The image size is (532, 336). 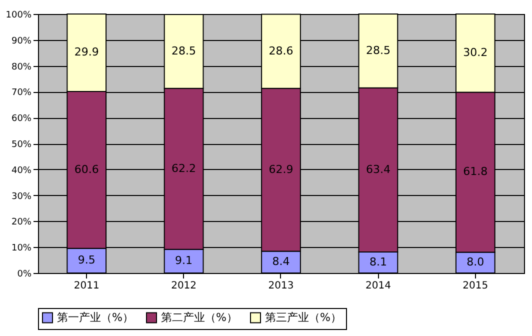 What do you see at coordinates (21, 145) in the screenshot?
I see `y-tick-label: 50%` at bounding box center [21, 145].